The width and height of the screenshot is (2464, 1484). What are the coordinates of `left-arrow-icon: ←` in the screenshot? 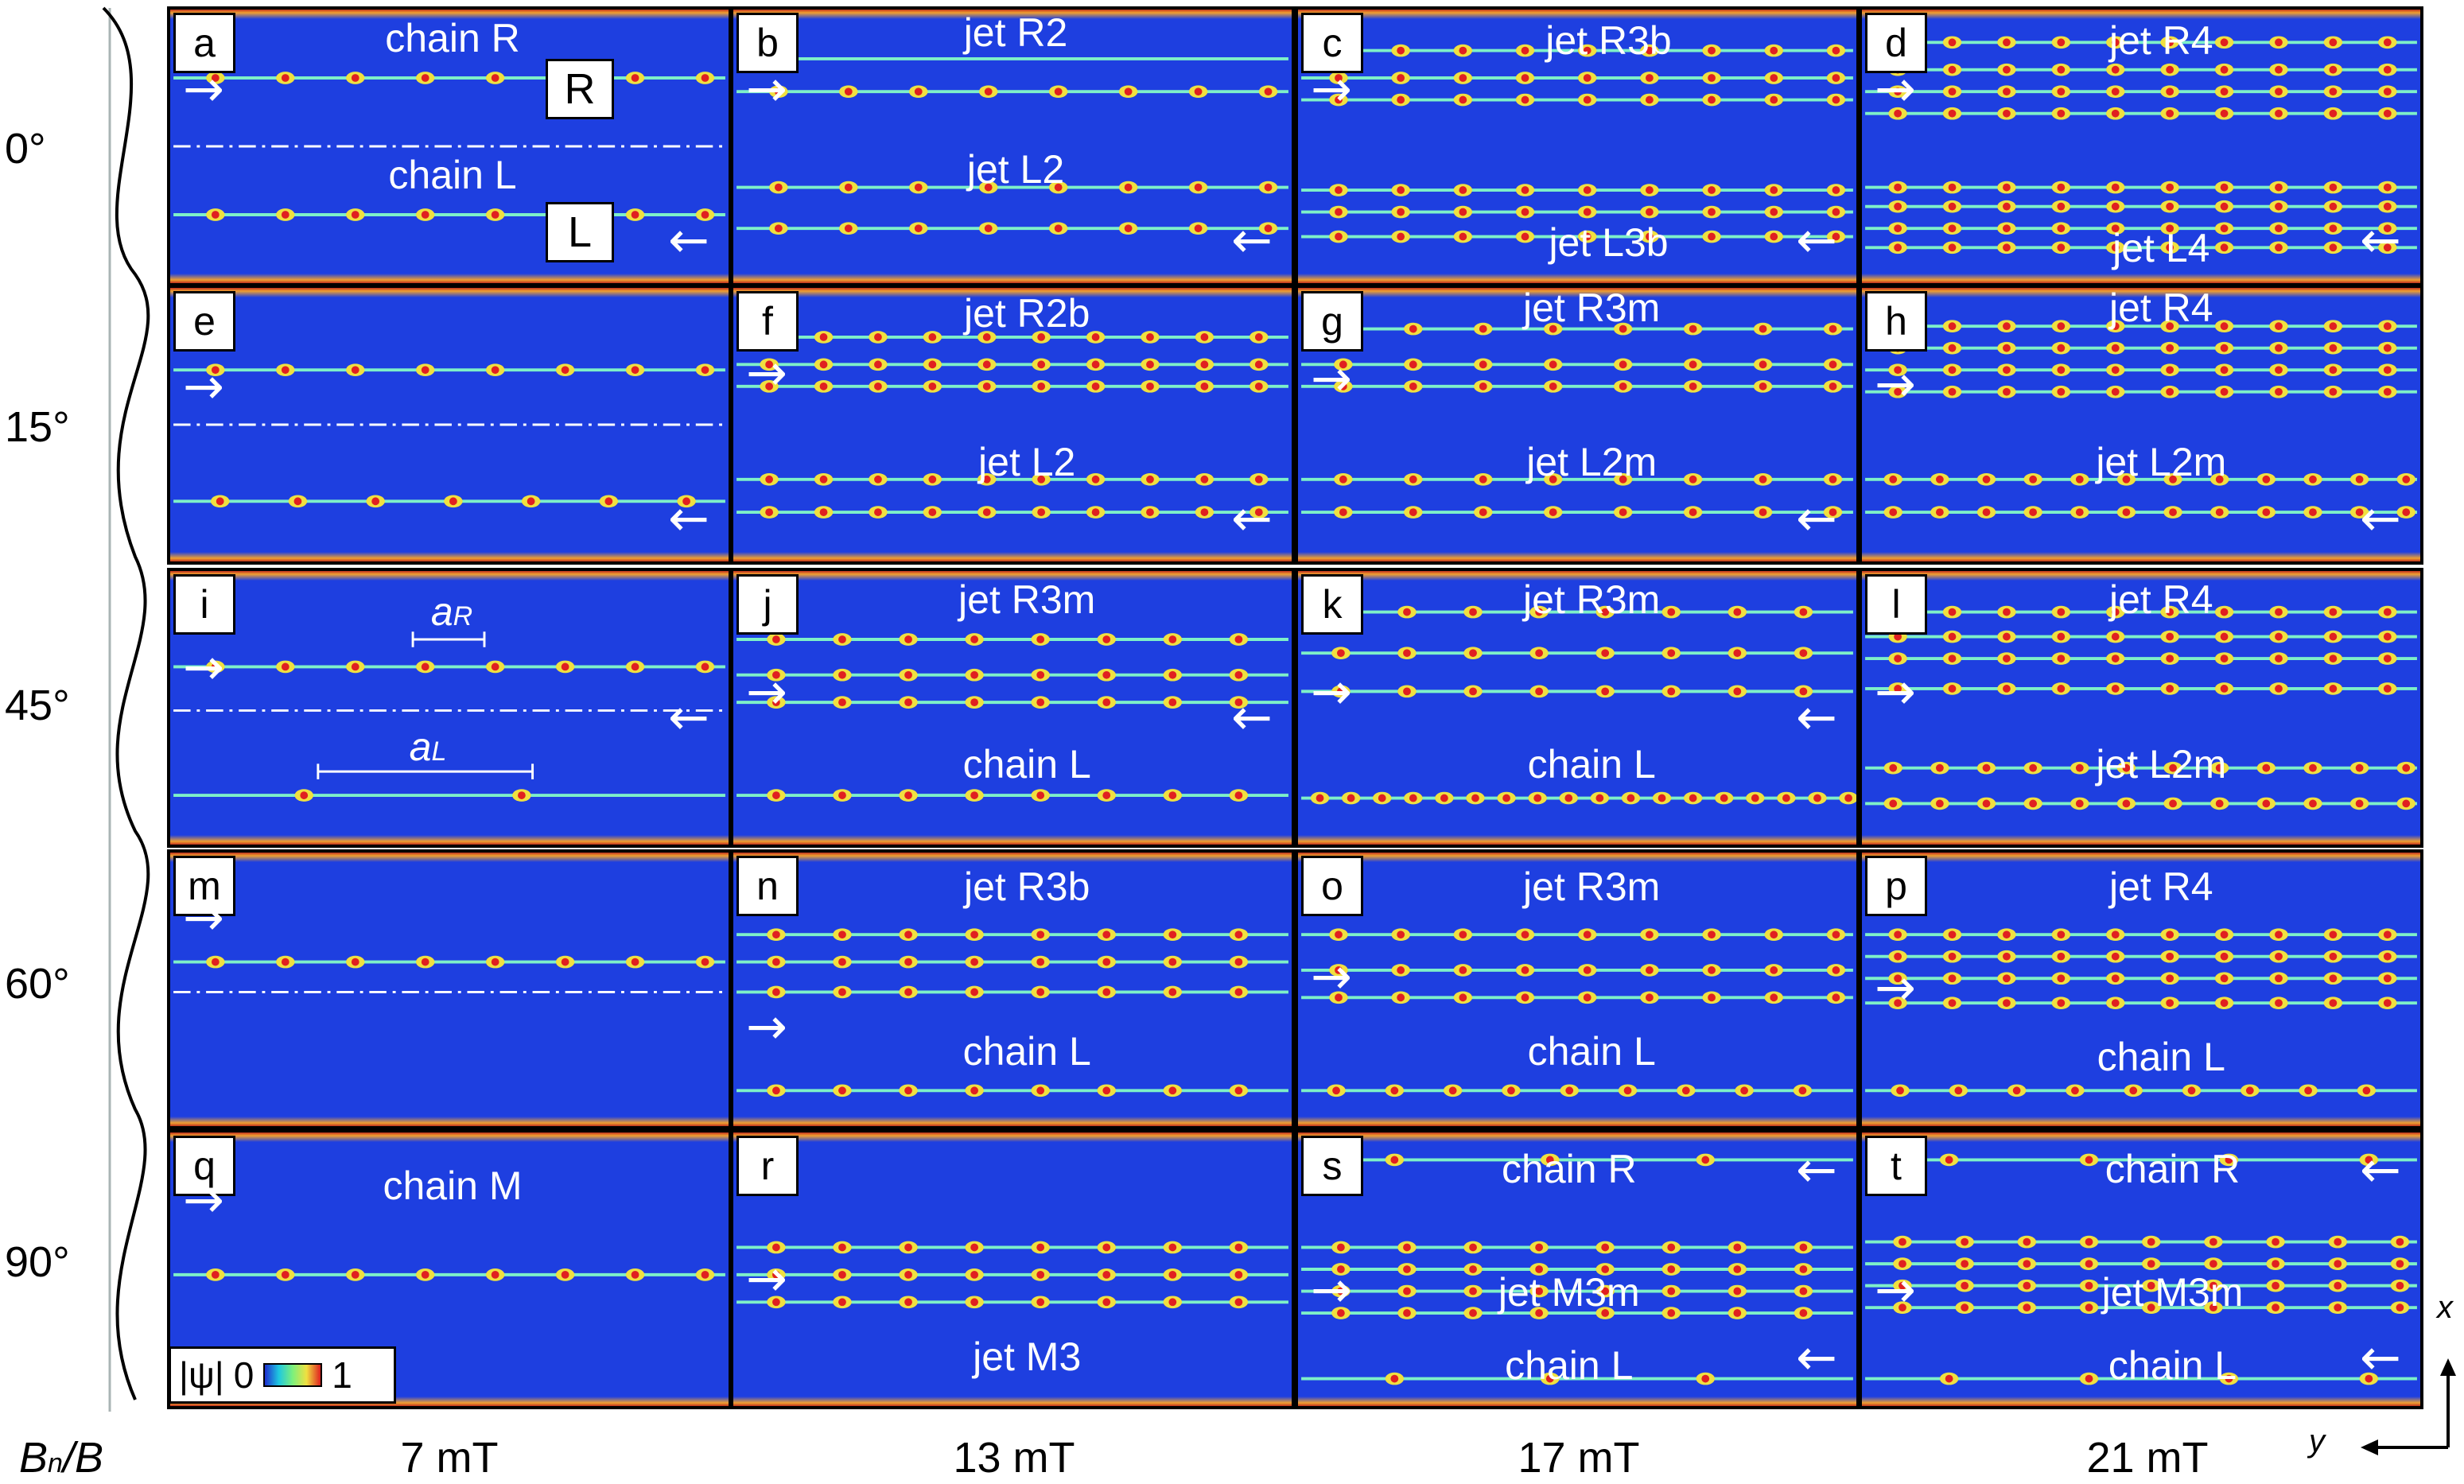 It's located at (1816, 1169).